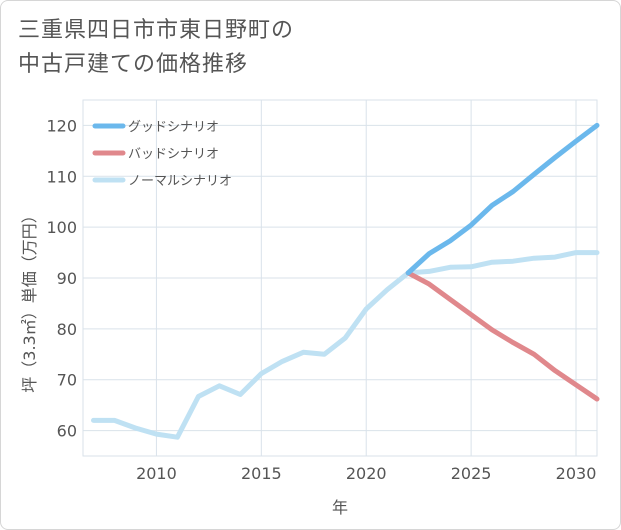  I want to click on chart-title: 三重県四日市市東日野町の 中古戸建ての価格推移, so click(298, 48).